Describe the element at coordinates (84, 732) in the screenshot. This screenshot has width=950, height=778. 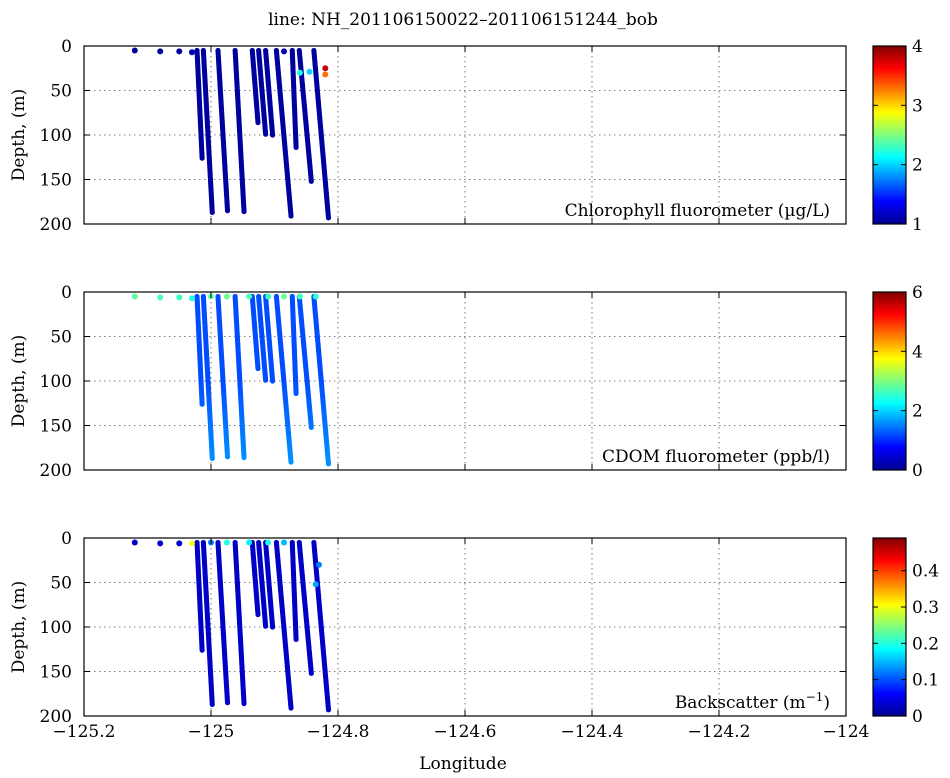
I see `x-tick-label: −125.2` at that location.